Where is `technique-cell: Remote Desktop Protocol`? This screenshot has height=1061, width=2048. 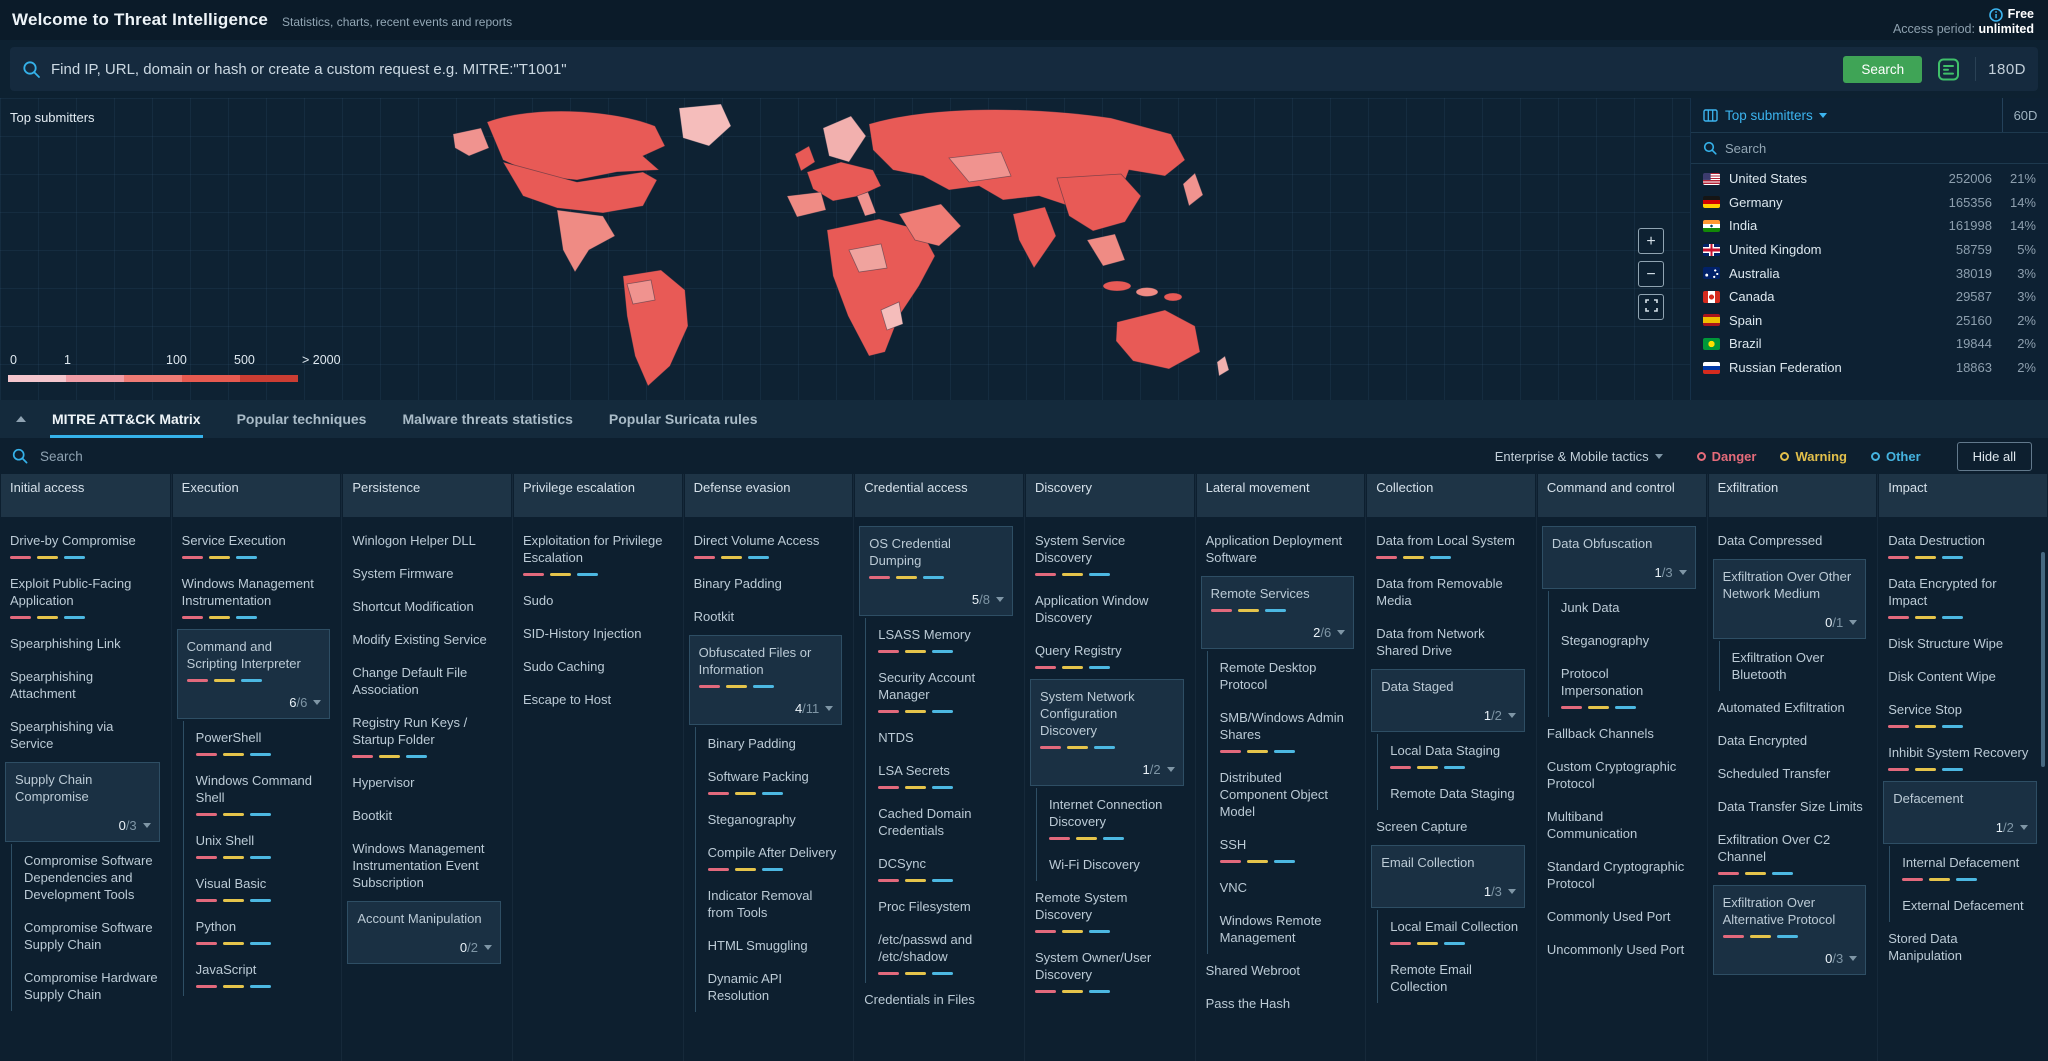 technique-cell: Remote Desktop Protocol is located at coordinates (1288, 676).